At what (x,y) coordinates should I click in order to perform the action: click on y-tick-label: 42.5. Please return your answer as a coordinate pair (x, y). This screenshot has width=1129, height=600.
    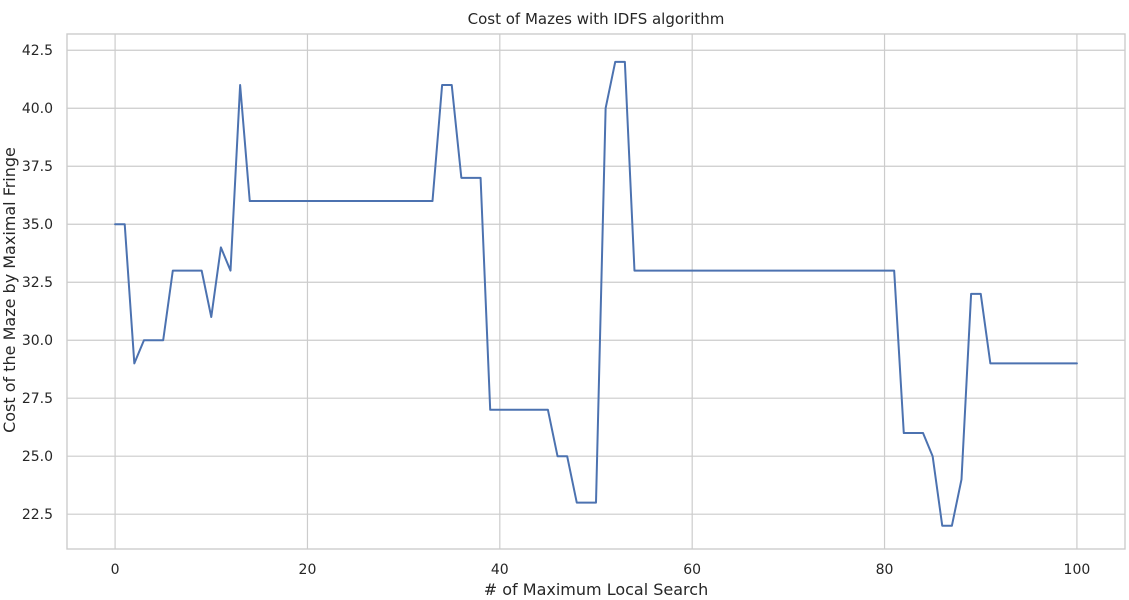
    Looking at the image, I should click on (37, 51).